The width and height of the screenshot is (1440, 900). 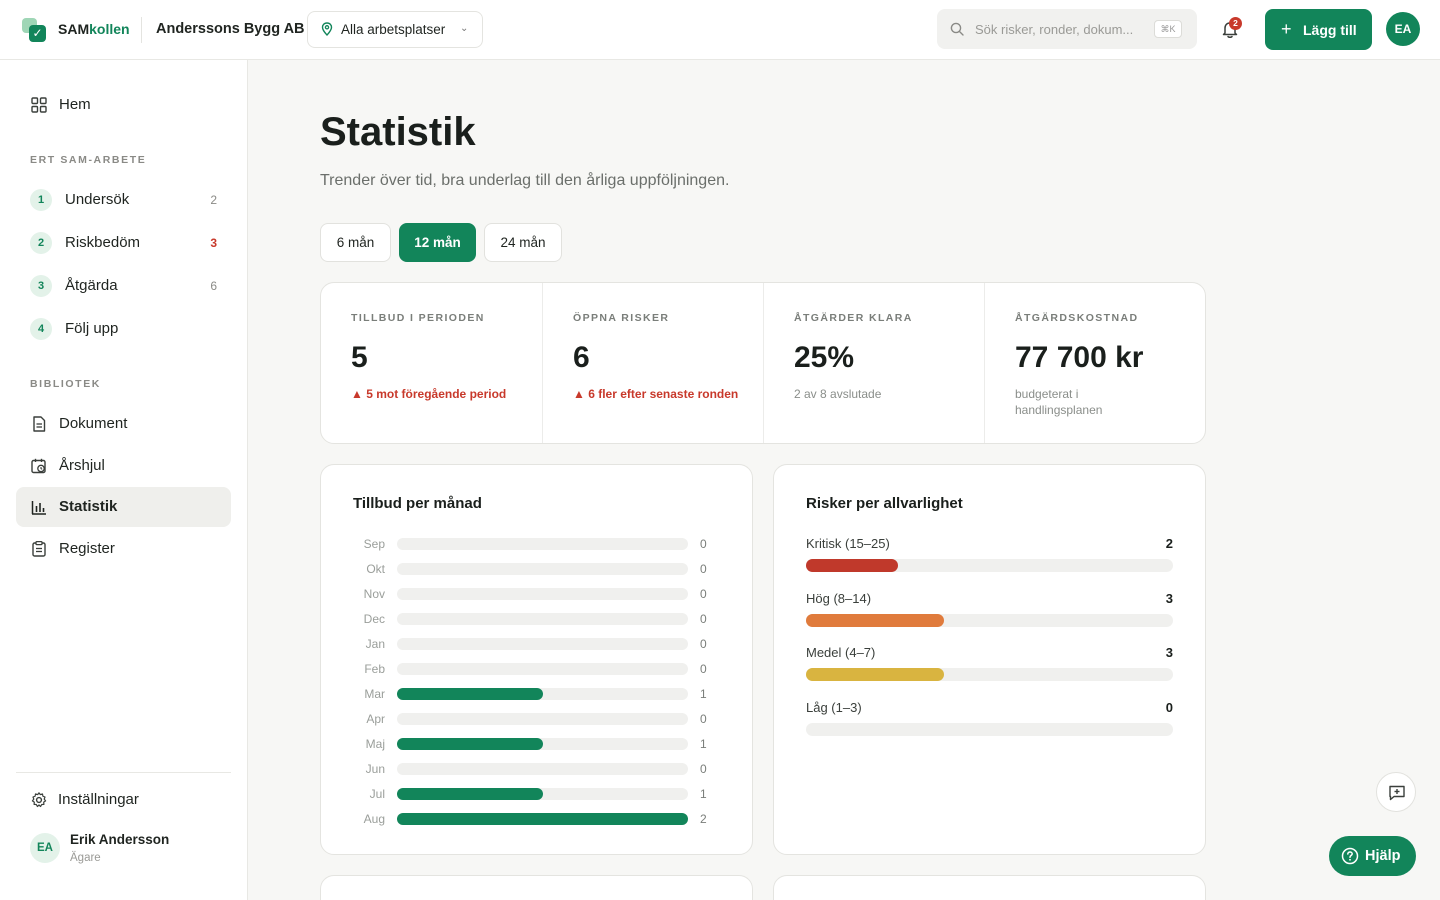 I want to click on severity-row: Kritisk (15–25) 2, so click(x=989, y=558).